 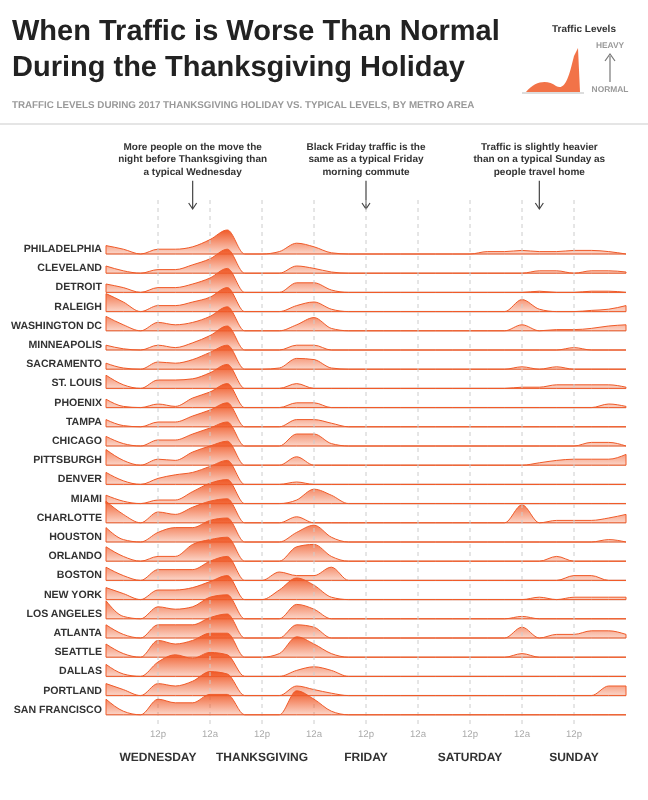 What do you see at coordinates (256, 50) in the screenshot?
I see `chart-title: When Traffic is Worse Than Normal During the Thanksgiving Holiday` at bounding box center [256, 50].